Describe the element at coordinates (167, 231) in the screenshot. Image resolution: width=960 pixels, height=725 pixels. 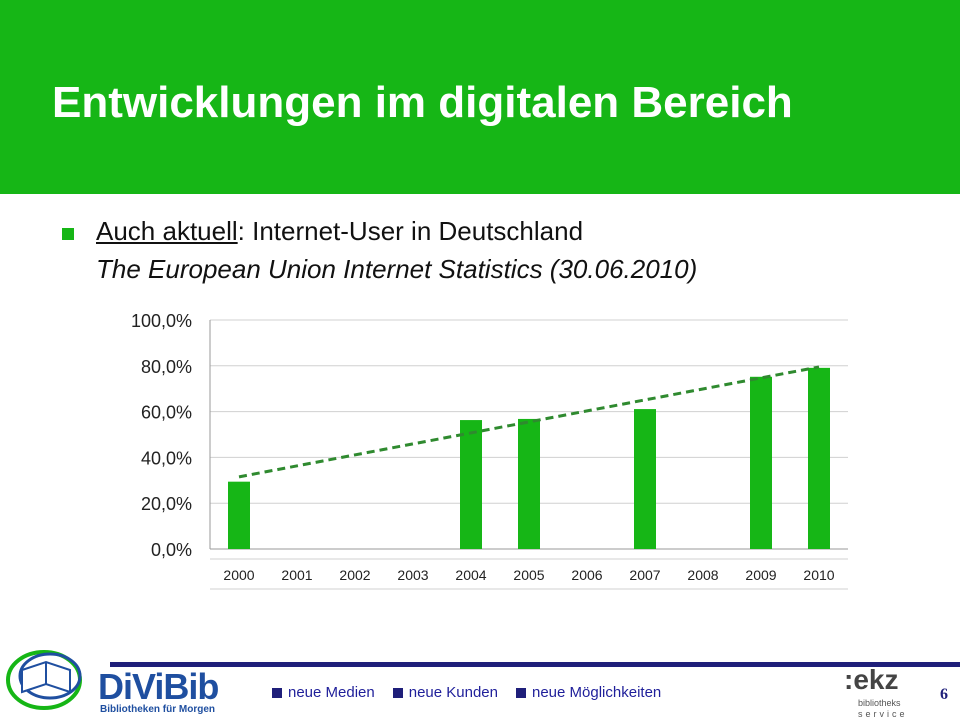
I see `bullet-underlined-text: Auch aktuell` at that location.